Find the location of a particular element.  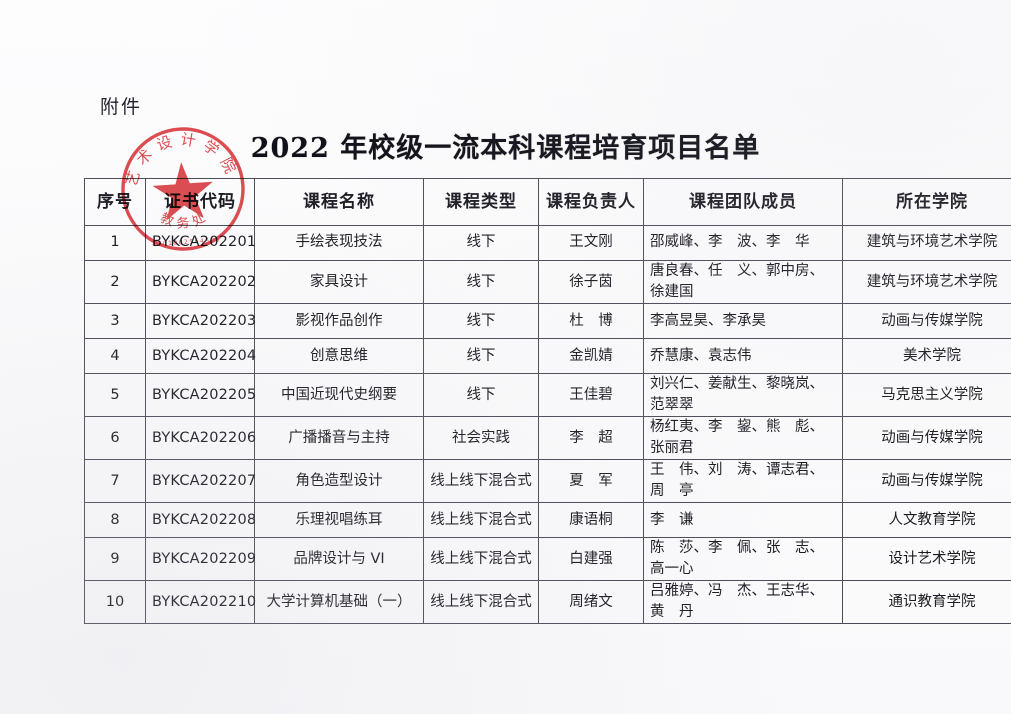

page-title: 2022 年校级一流本科课程培育项目名单 is located at coordinates (505, 148).